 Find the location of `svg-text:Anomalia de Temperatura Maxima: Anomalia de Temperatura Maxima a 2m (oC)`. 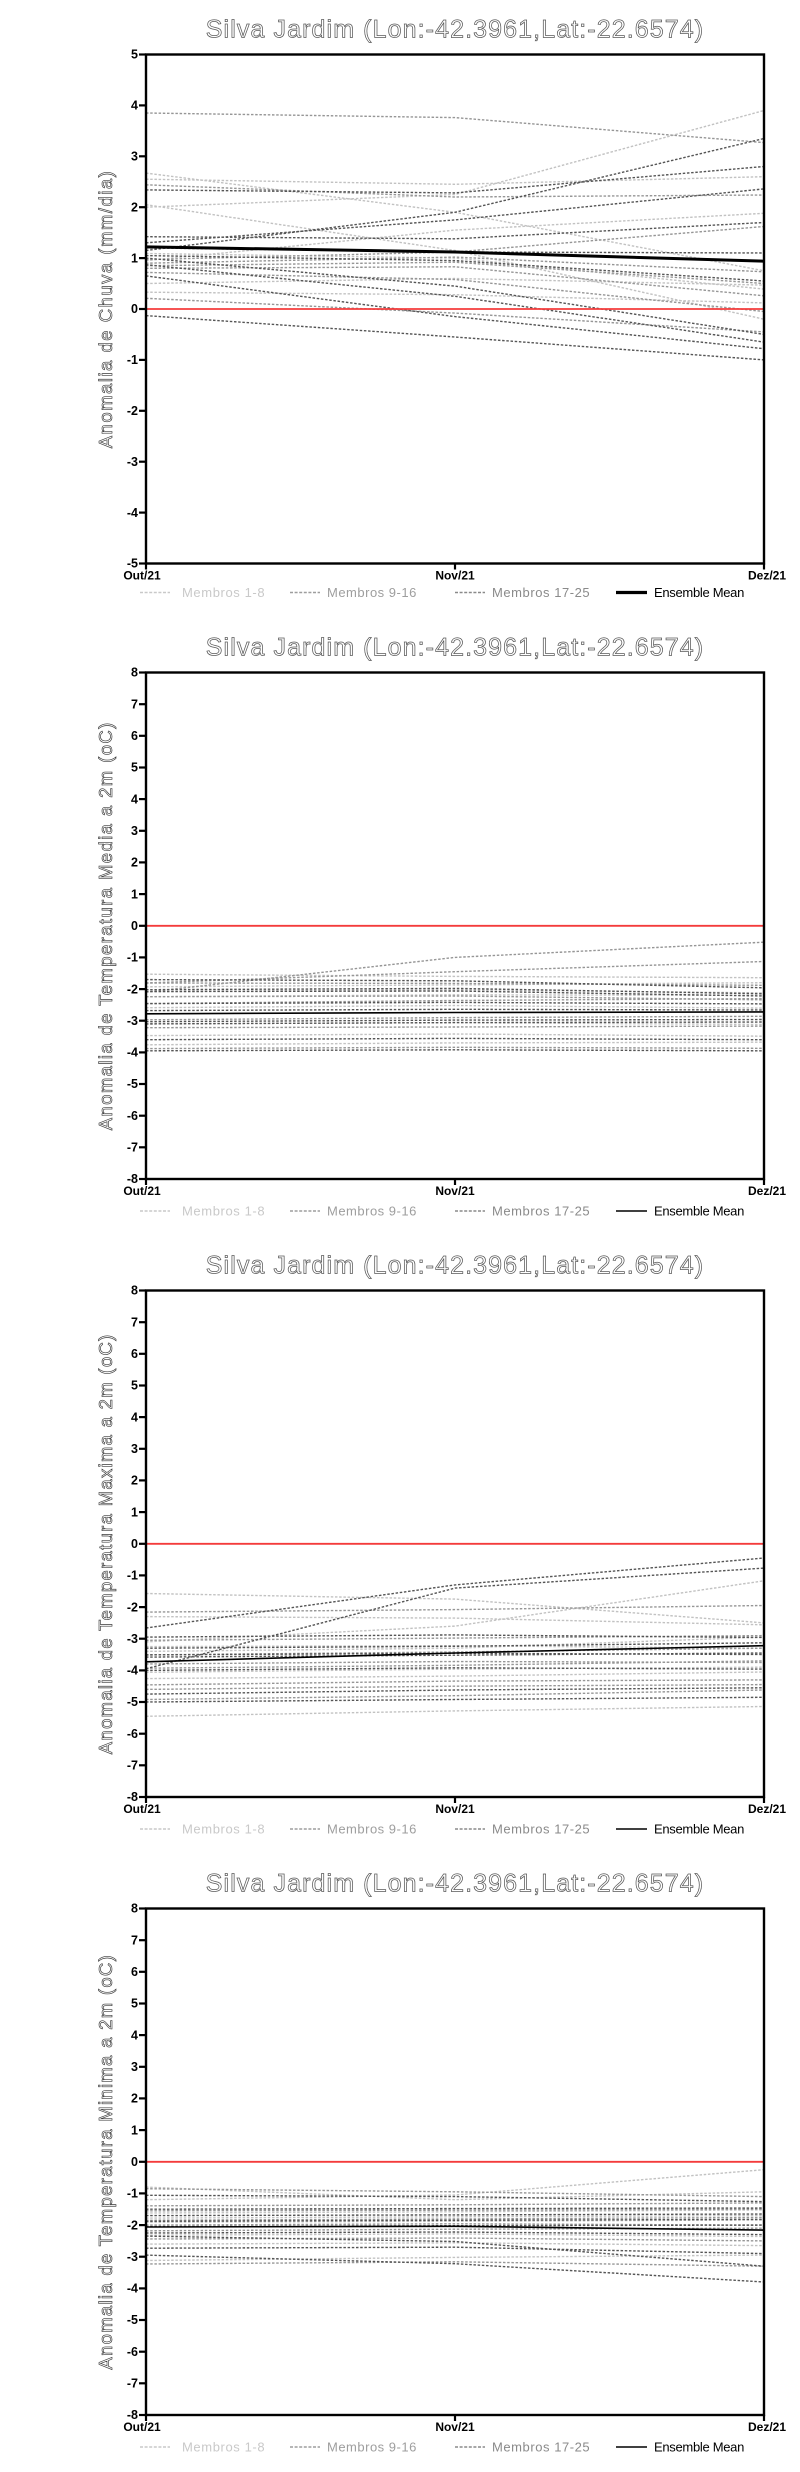

svg-text:Anomalia de Temperatura Maxima: Anomalia de Temperatura Maxima a 2m (oC) is located at coordinates (105, 1543).